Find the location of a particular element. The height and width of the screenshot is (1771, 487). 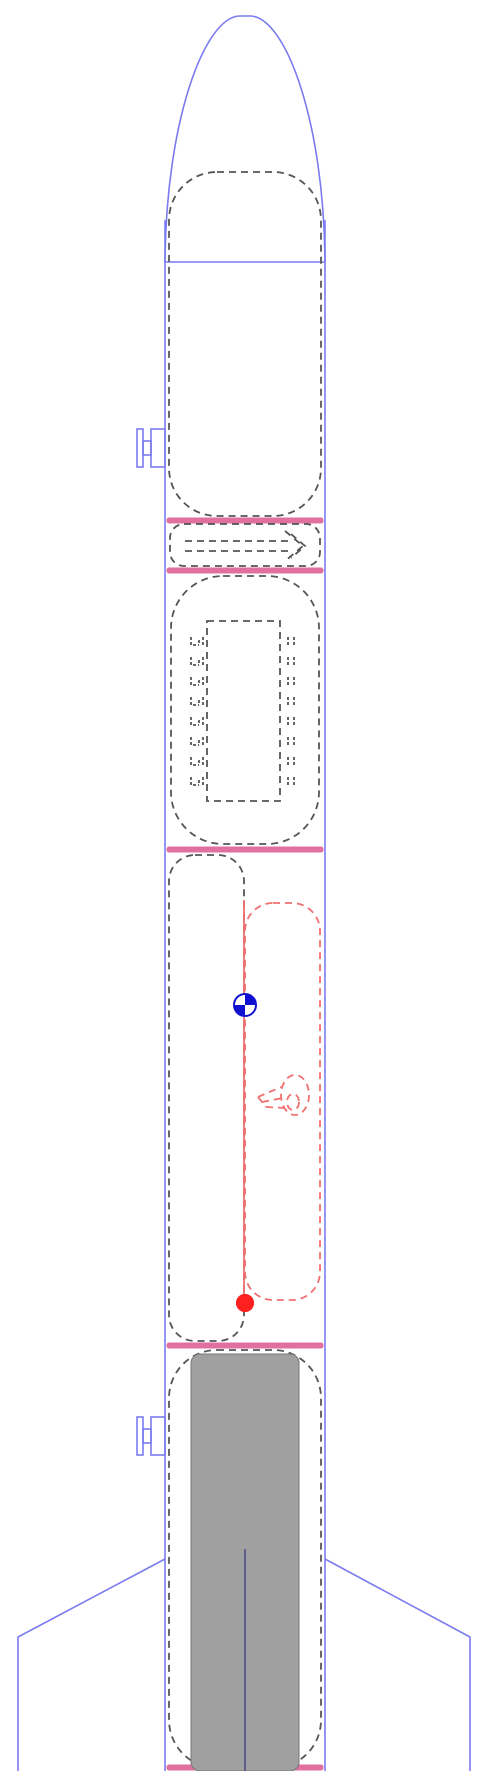

payload-bay-upper is located at coordinates (245, 344).